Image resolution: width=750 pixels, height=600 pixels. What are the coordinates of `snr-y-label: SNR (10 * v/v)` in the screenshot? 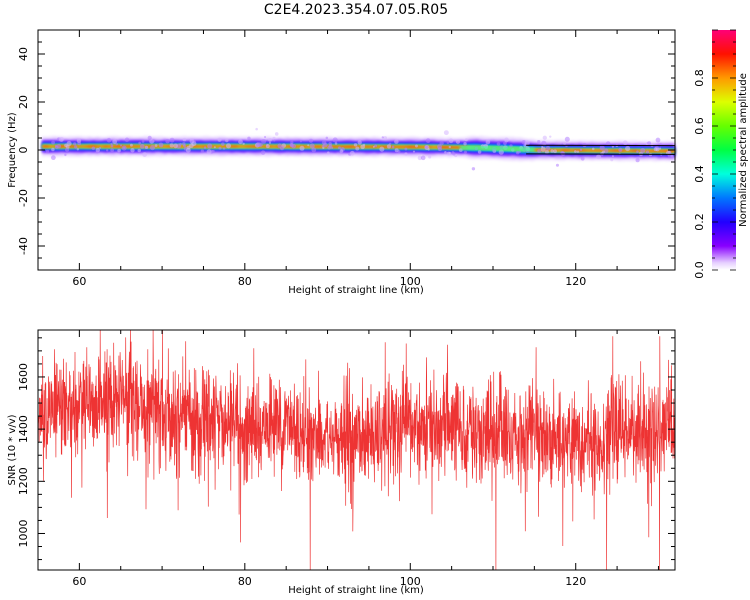 It's located at (12, 449).